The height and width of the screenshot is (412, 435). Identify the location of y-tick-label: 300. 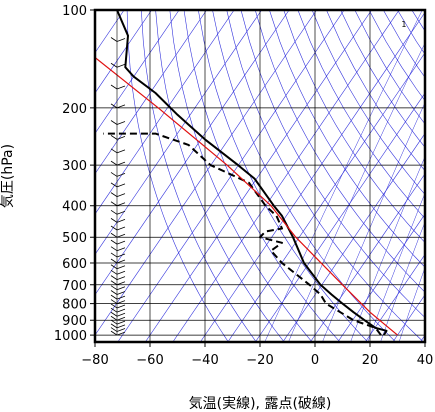
(74, 166).